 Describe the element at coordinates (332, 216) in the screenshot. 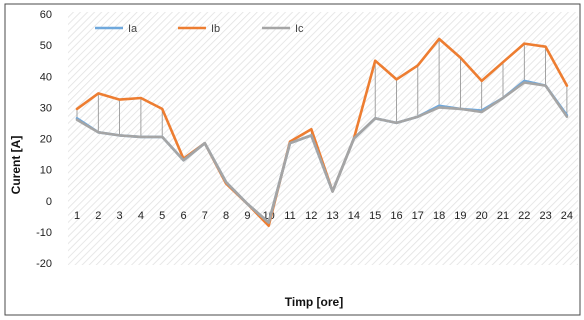

I see `x-tick-label: 13` at that location.